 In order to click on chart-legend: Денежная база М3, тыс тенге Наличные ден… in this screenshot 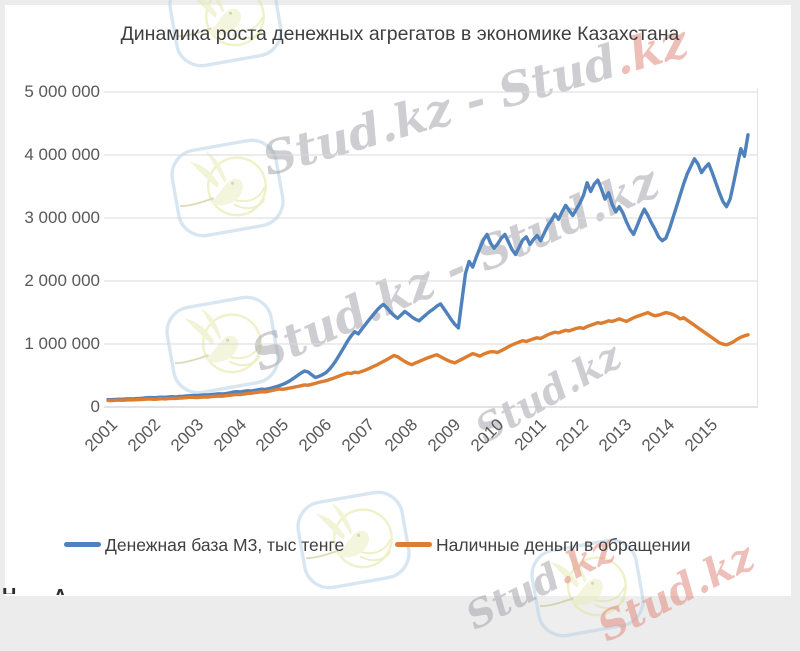, I will do `click(400, 545)`.